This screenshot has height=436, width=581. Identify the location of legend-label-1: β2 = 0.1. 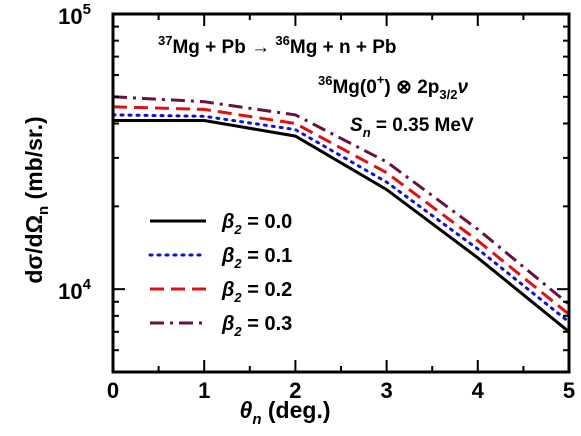
(256, 258).